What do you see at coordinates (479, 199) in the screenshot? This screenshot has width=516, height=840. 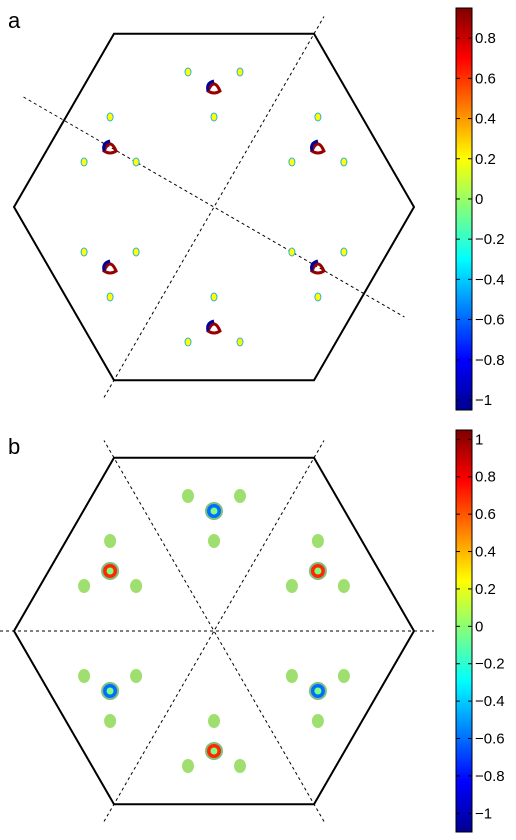 I see `colorbar-tick-label: 0` at bounding box center [479, 199].